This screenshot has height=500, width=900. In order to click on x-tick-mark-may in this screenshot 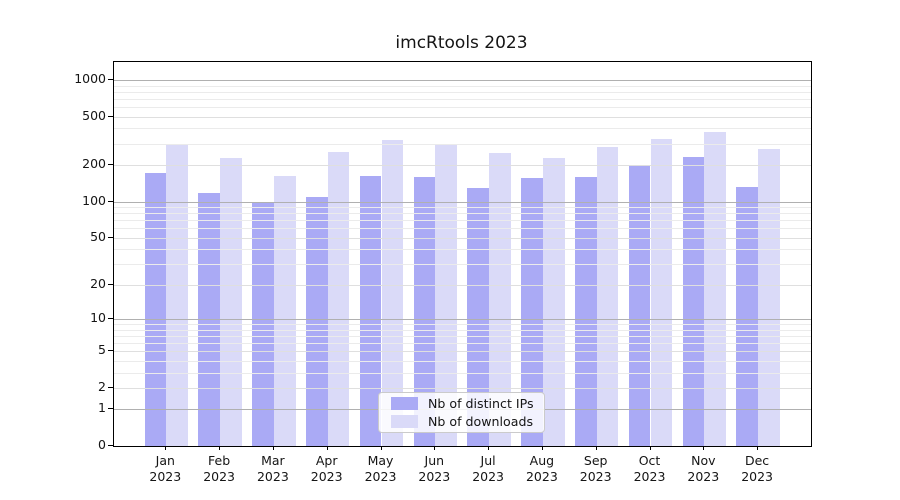, I will do `click(381, 448)`.